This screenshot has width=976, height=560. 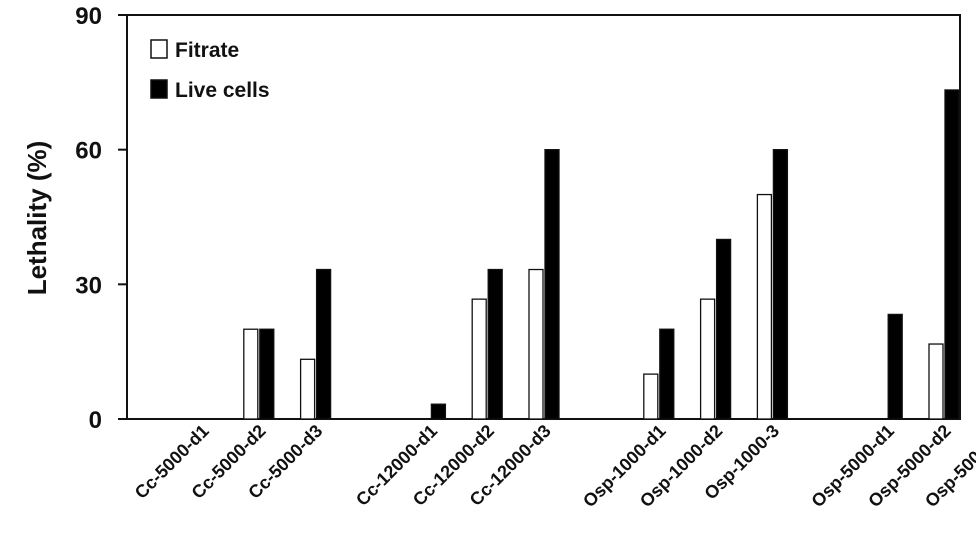 What do you see at coordinates (707, 359) in the screenshot?
I see `bar-fitrate-osp-1000-d2` at bounding box center [707, 359].